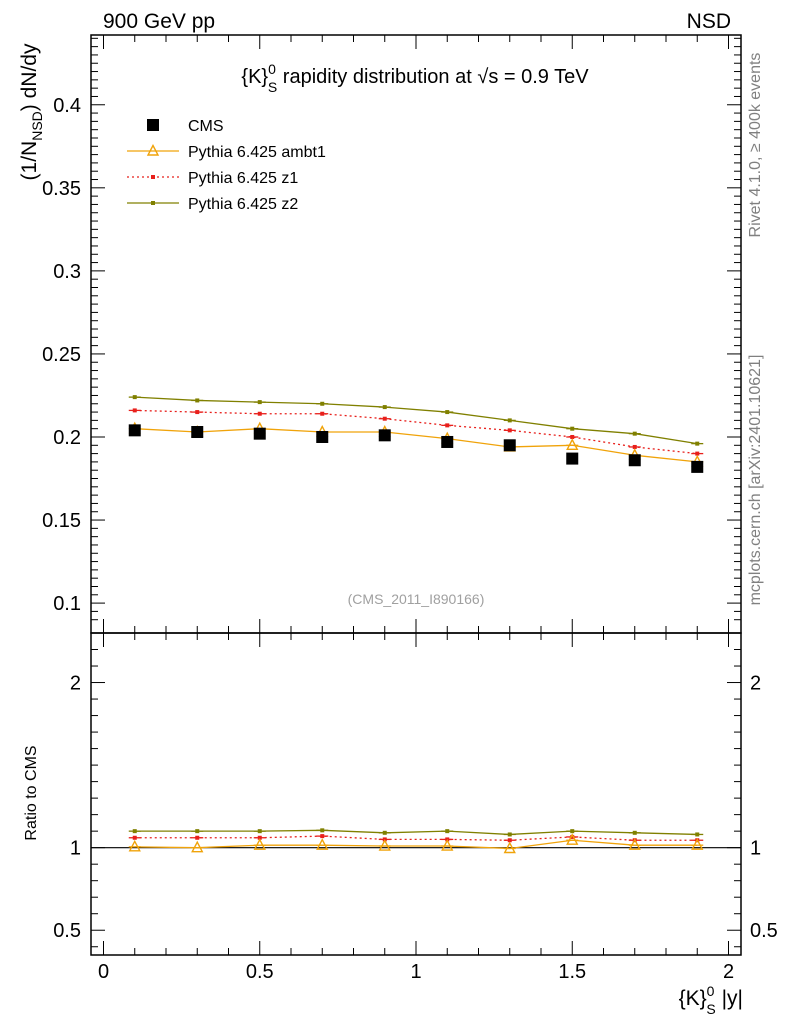  What do you see at coordinates (243, 178) in the screenshot?
I see `legend-label-pythia-6-425-z1: Pythia 6.425 z1` at bounding box center [243, 178].